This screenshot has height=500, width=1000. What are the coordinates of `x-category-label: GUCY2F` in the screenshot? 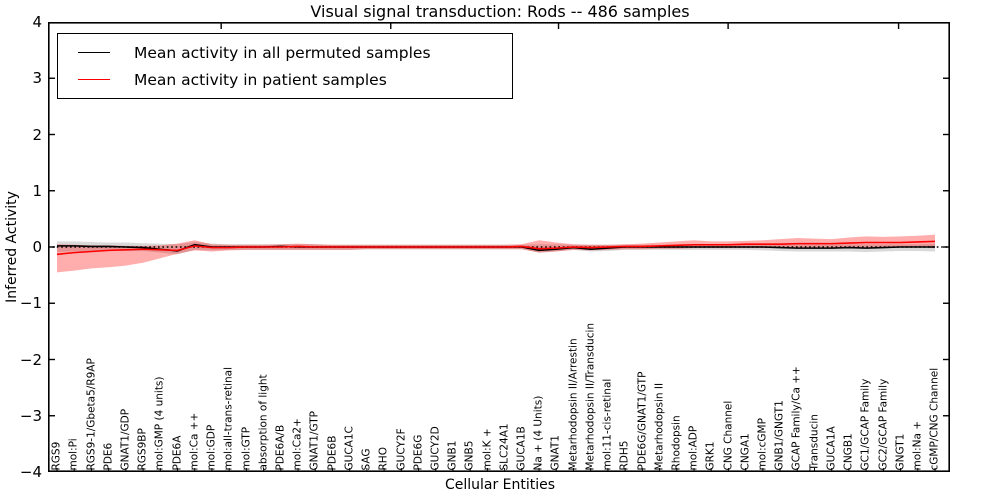 It's located at (401, 448).